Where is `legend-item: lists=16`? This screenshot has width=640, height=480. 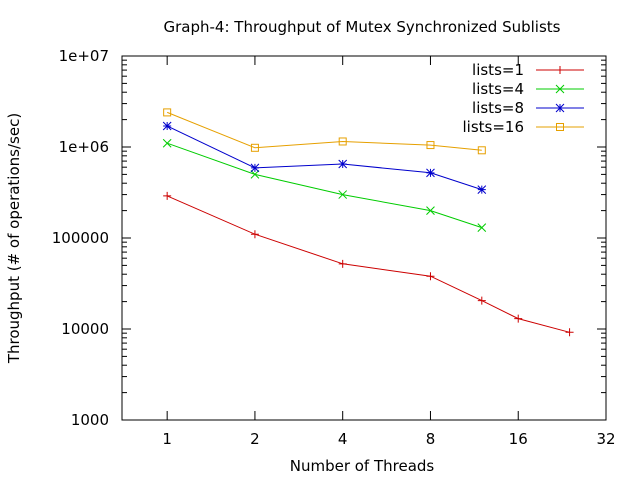
legend-item: lists=16 is located at coordinates (523, 127).